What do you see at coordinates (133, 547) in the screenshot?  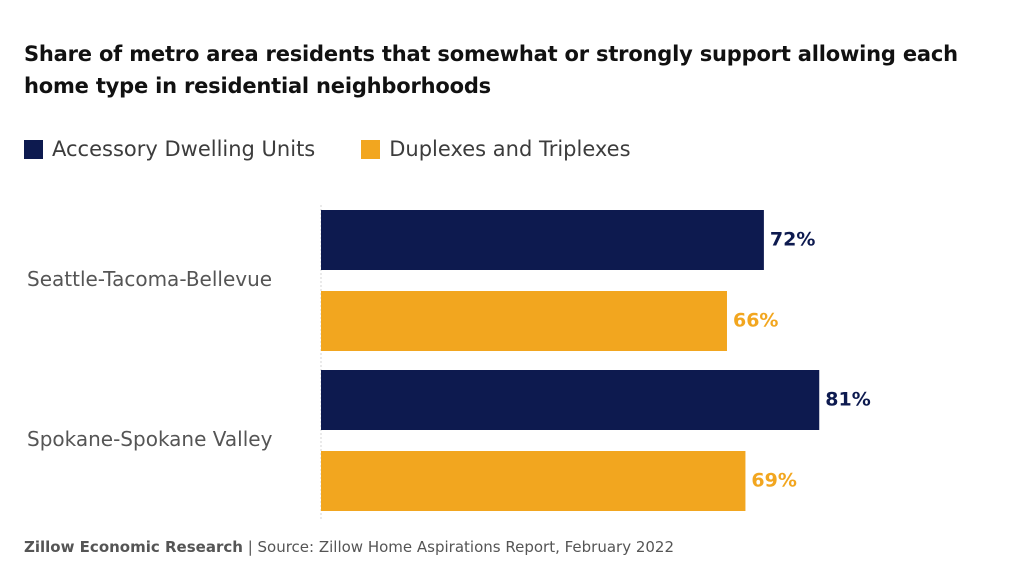 I see `footer-org: Zillow Economic Research` at bounding box center [133, 547].